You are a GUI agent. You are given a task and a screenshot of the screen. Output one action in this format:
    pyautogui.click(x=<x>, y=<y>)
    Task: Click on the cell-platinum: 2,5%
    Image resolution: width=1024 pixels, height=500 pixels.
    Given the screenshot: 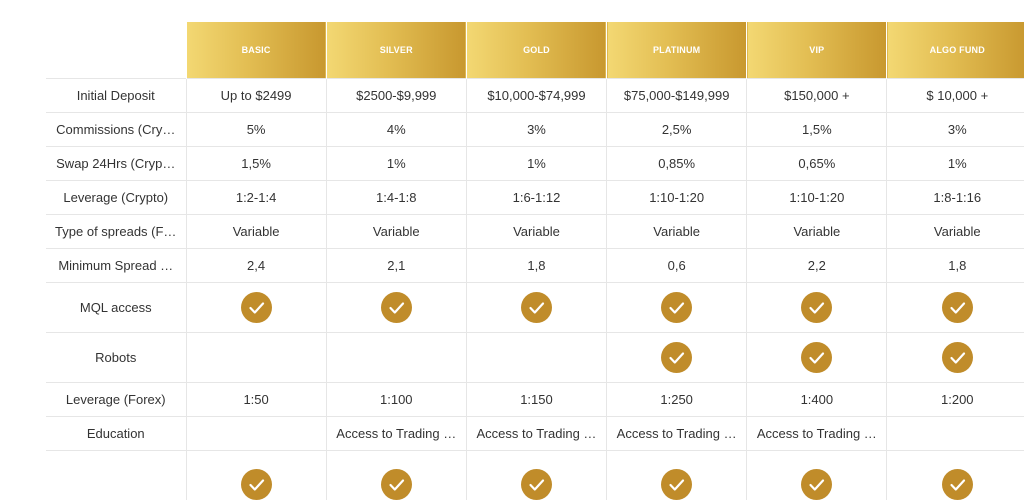 What is the action you would take?
    pyautogui.click(x=677, y=130)
    